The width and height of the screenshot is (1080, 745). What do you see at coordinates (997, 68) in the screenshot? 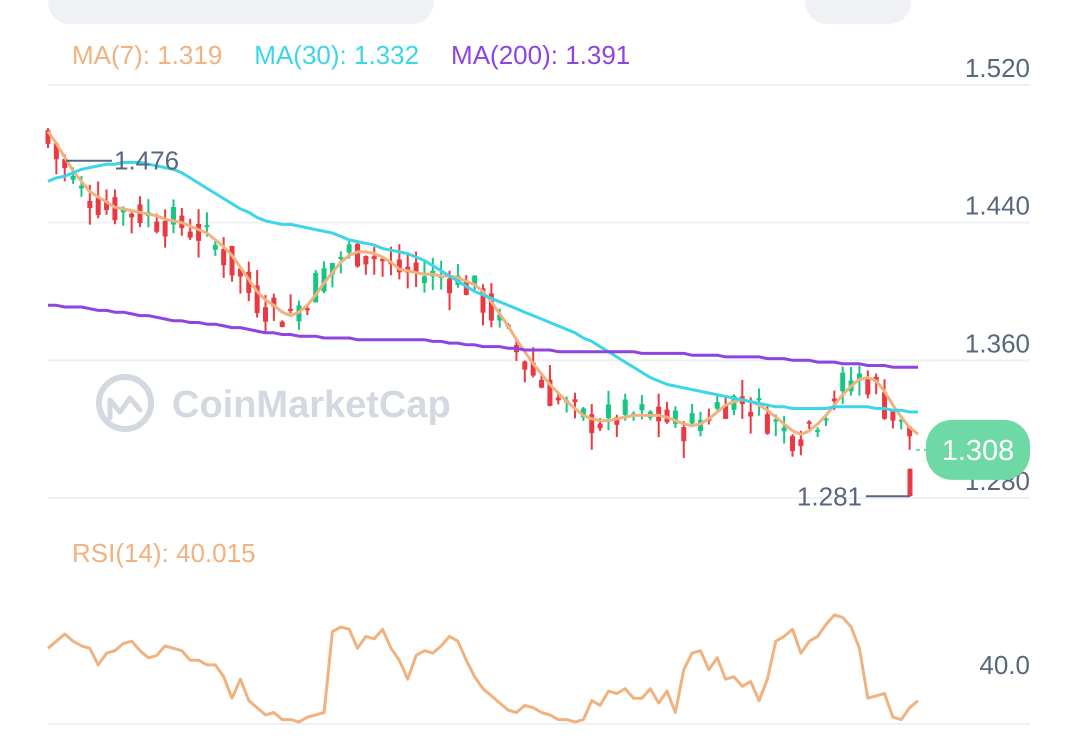
I see `y-tick-label: 1.520` at bounding box center [997, 68].